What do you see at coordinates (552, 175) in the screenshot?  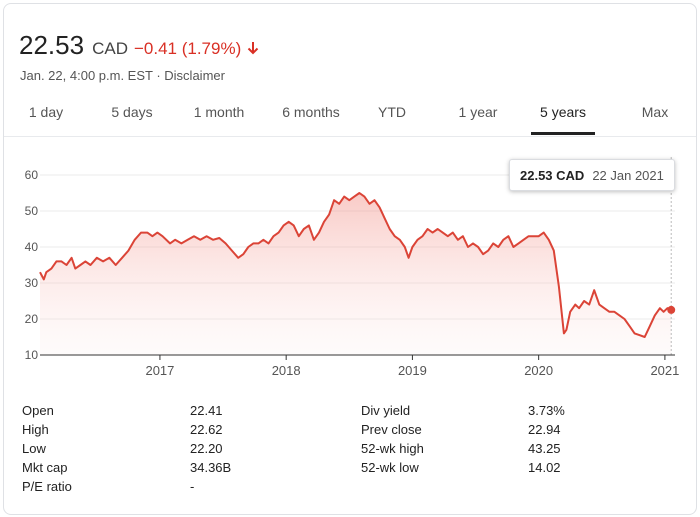 I see `tooltip-price: 22.53 CAD` at bounding box center [552, 175].